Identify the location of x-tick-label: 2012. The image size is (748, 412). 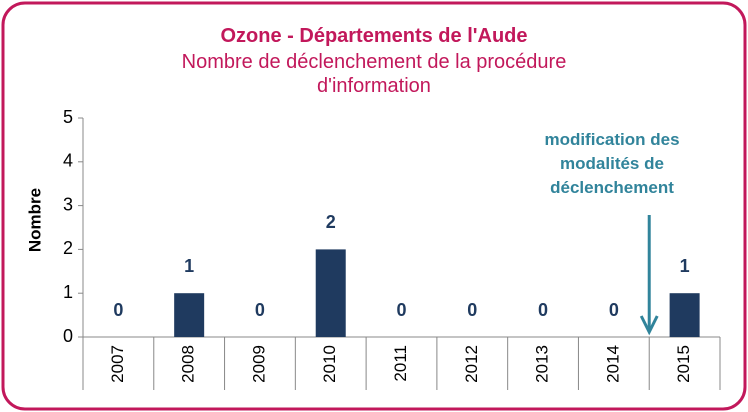
(471, 364).